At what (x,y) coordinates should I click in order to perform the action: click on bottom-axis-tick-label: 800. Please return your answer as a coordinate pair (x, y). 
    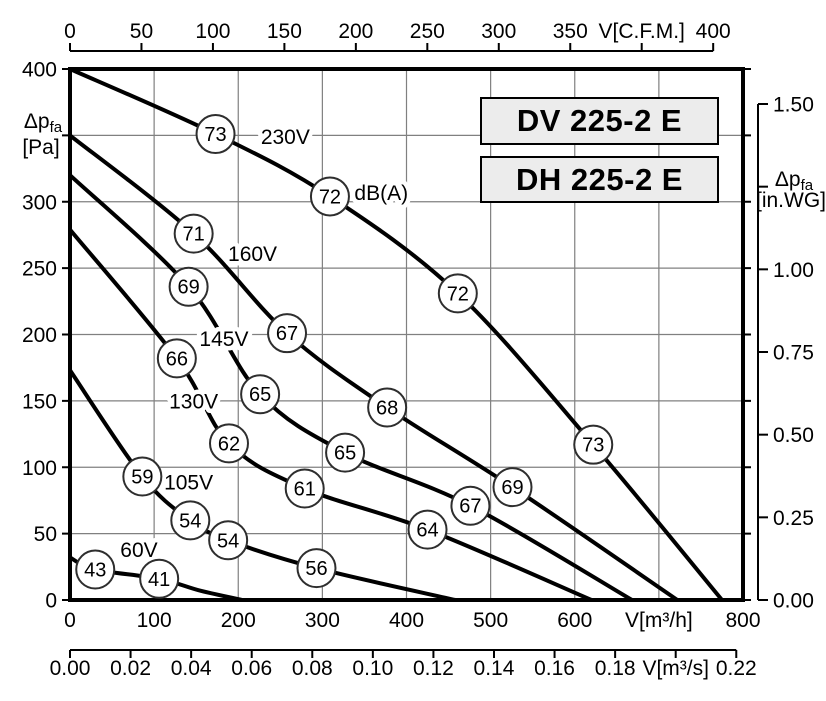
    Looking at the image, I should click on (742, 620).